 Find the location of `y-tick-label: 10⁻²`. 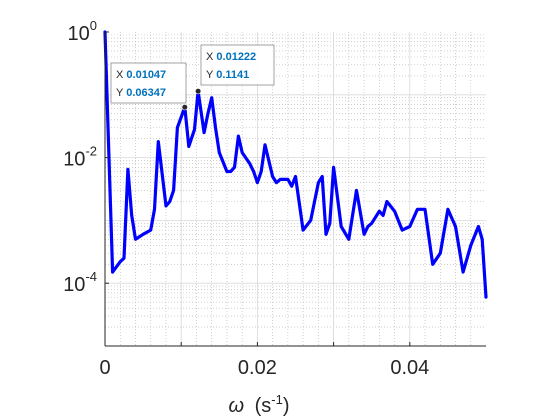

y-tick-label: 10⁻² is located at coordinates (80, 157).